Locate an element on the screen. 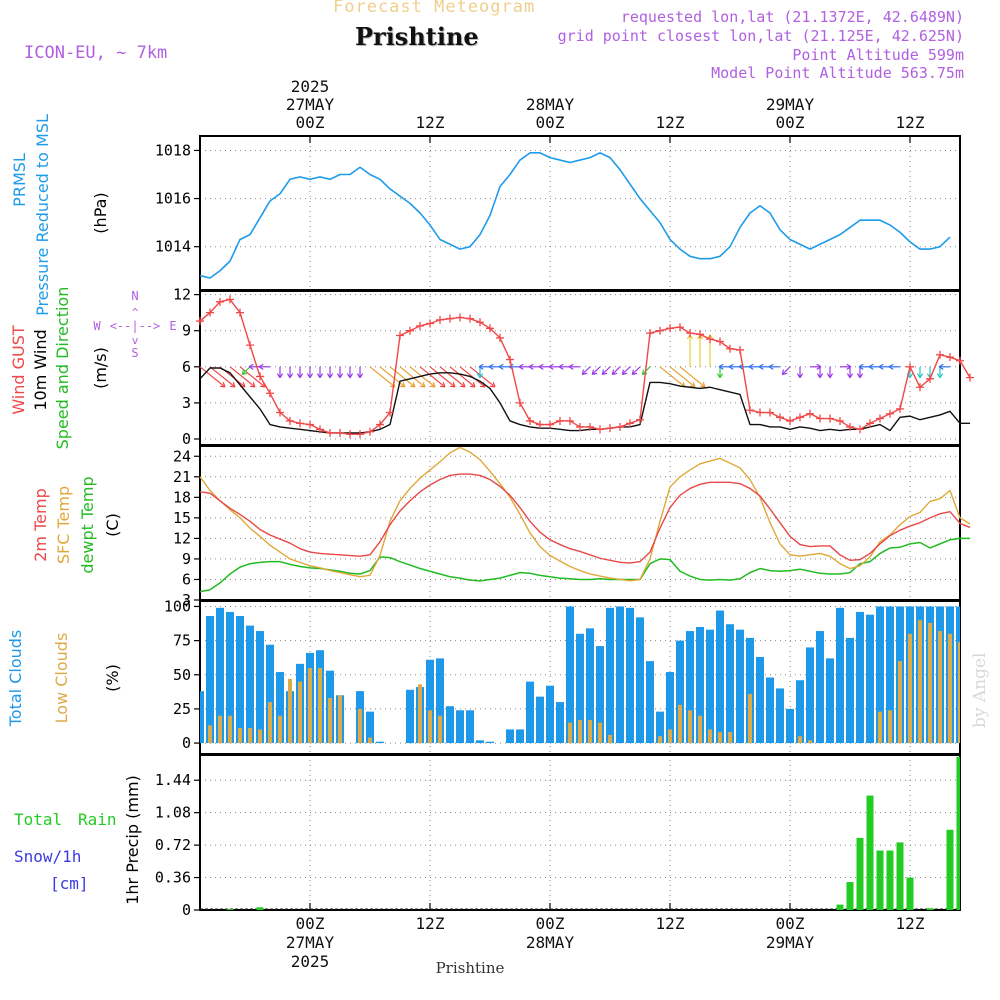  bottom-time-label-5: 12Z is located at coordinates (910, 923).